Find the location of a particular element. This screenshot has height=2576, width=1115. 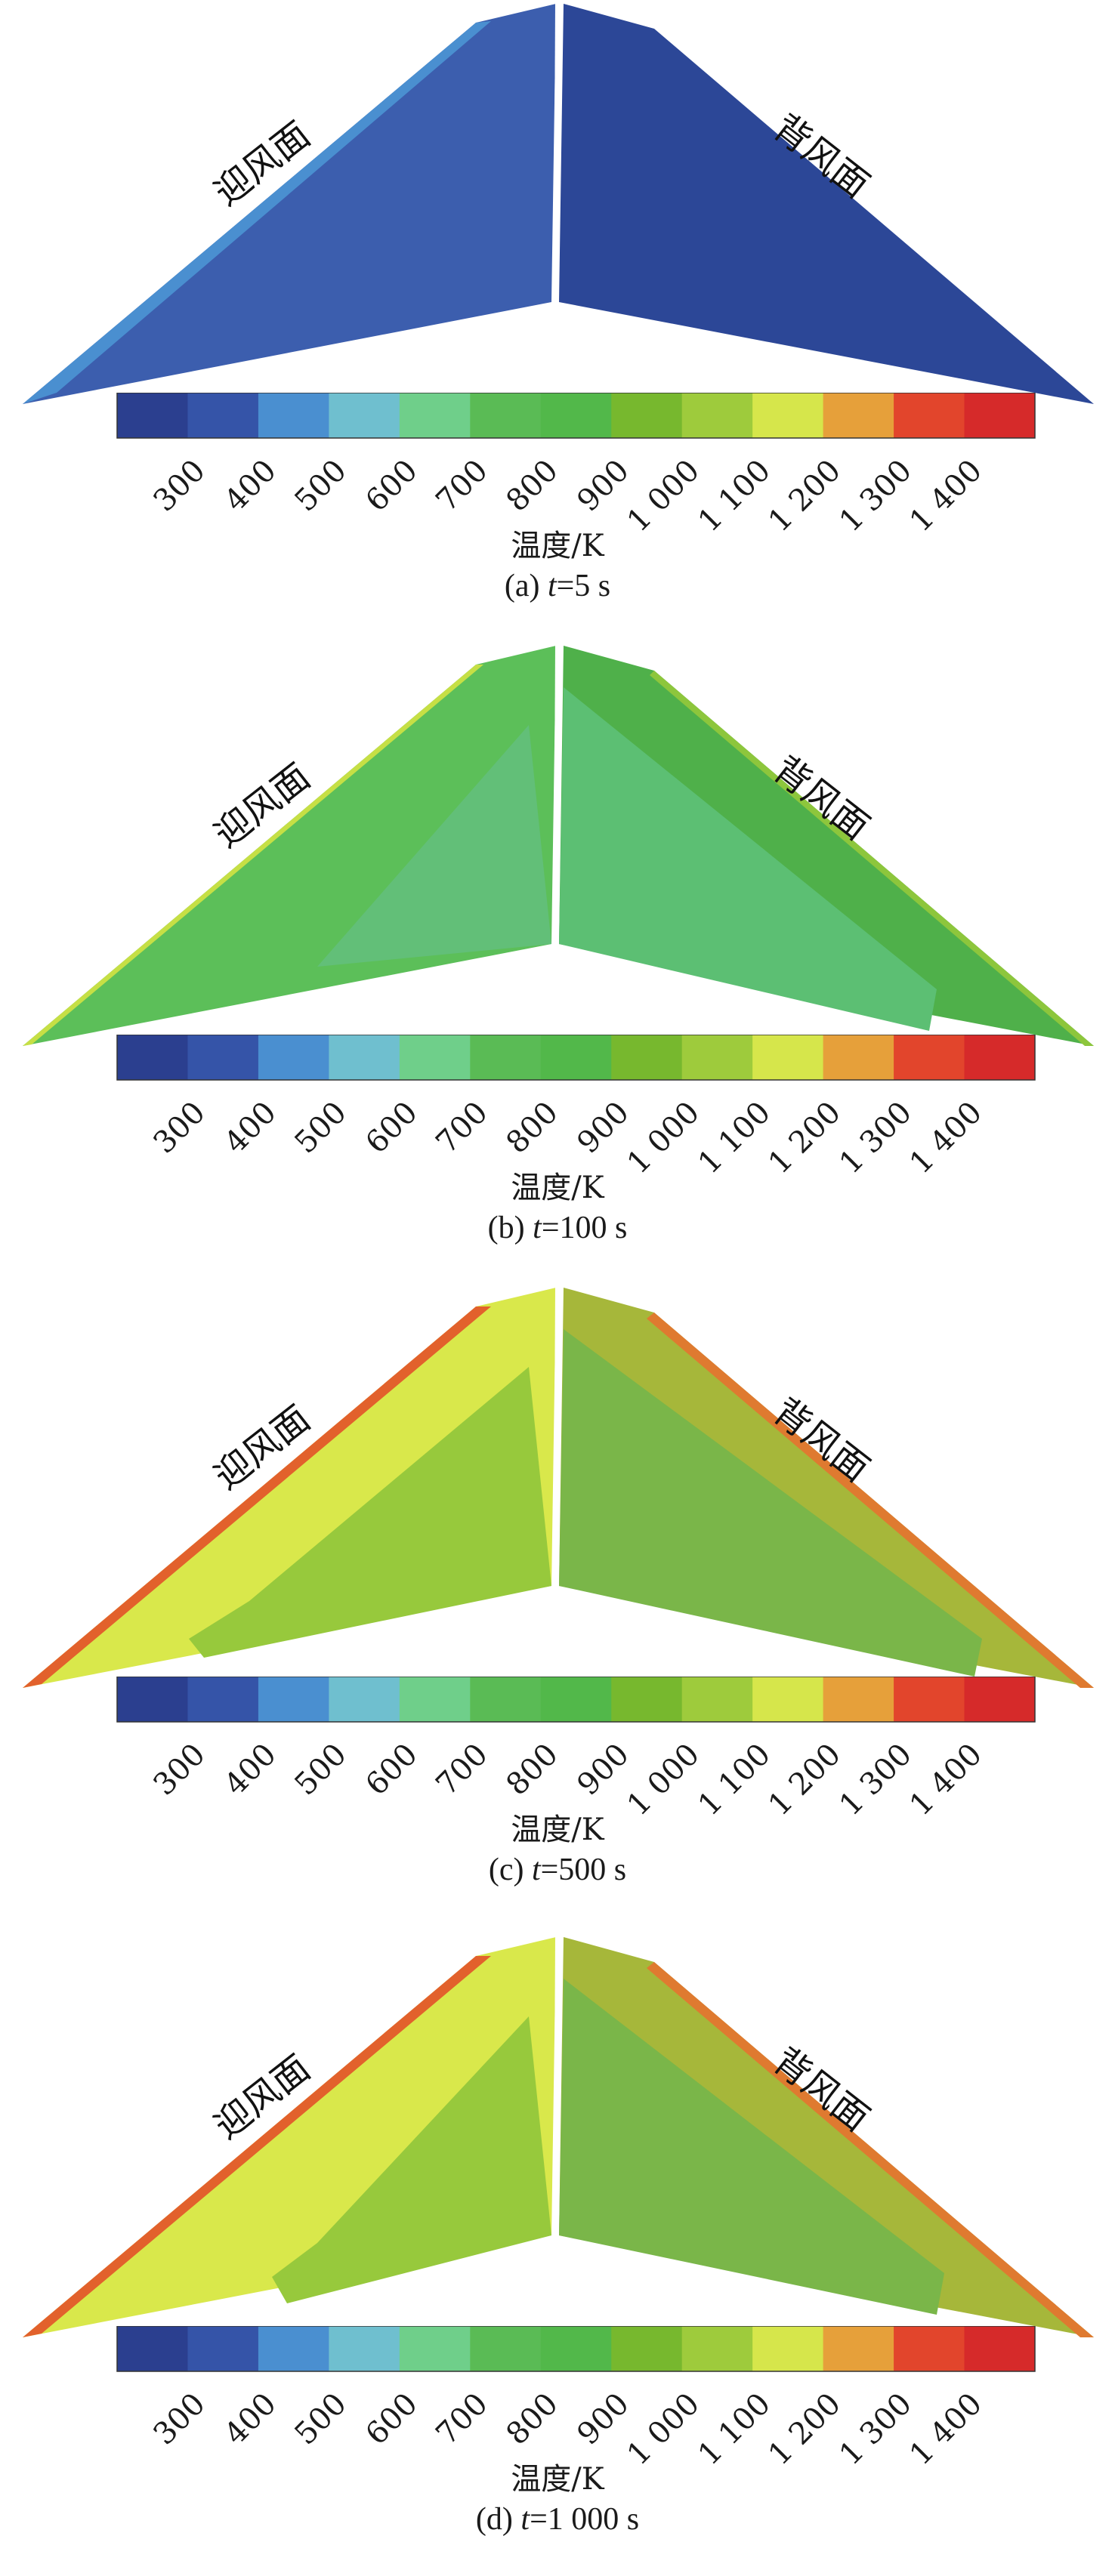

panel-caption: (b) t=100 s is located at coordinates (557, 1228).